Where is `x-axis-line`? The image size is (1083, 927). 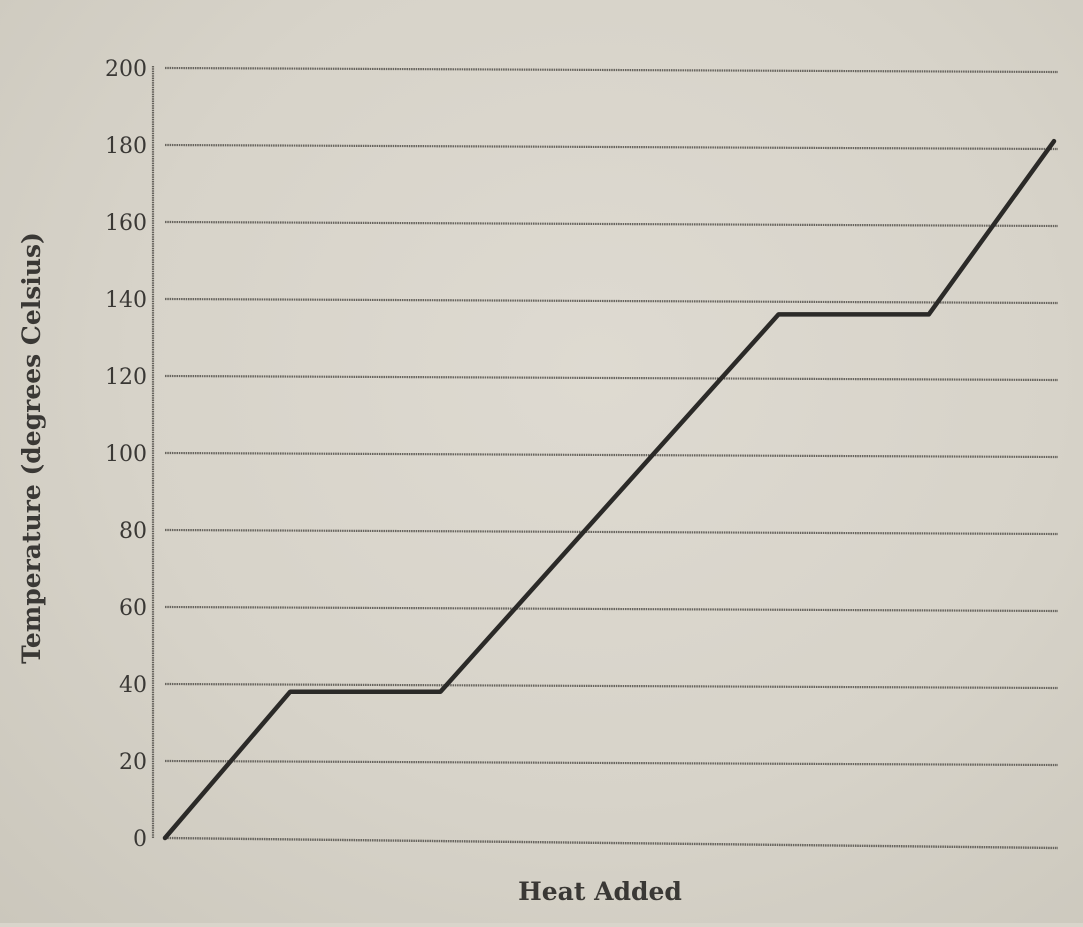
x-axis-line is located at coordinates (611, 843).